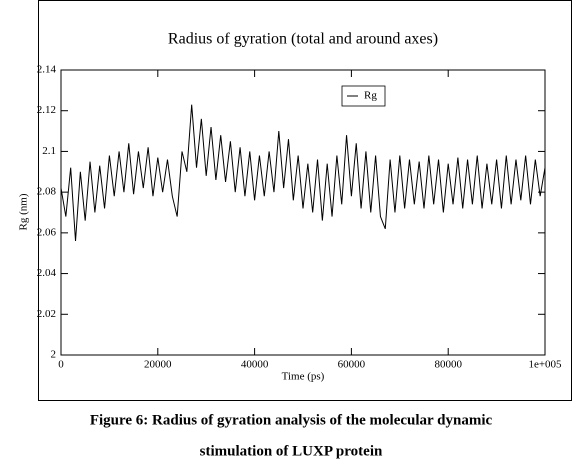  Describe the element at coordinates (158, 365) in the screenshot. I see `x-tick-label: 20000` at that location.